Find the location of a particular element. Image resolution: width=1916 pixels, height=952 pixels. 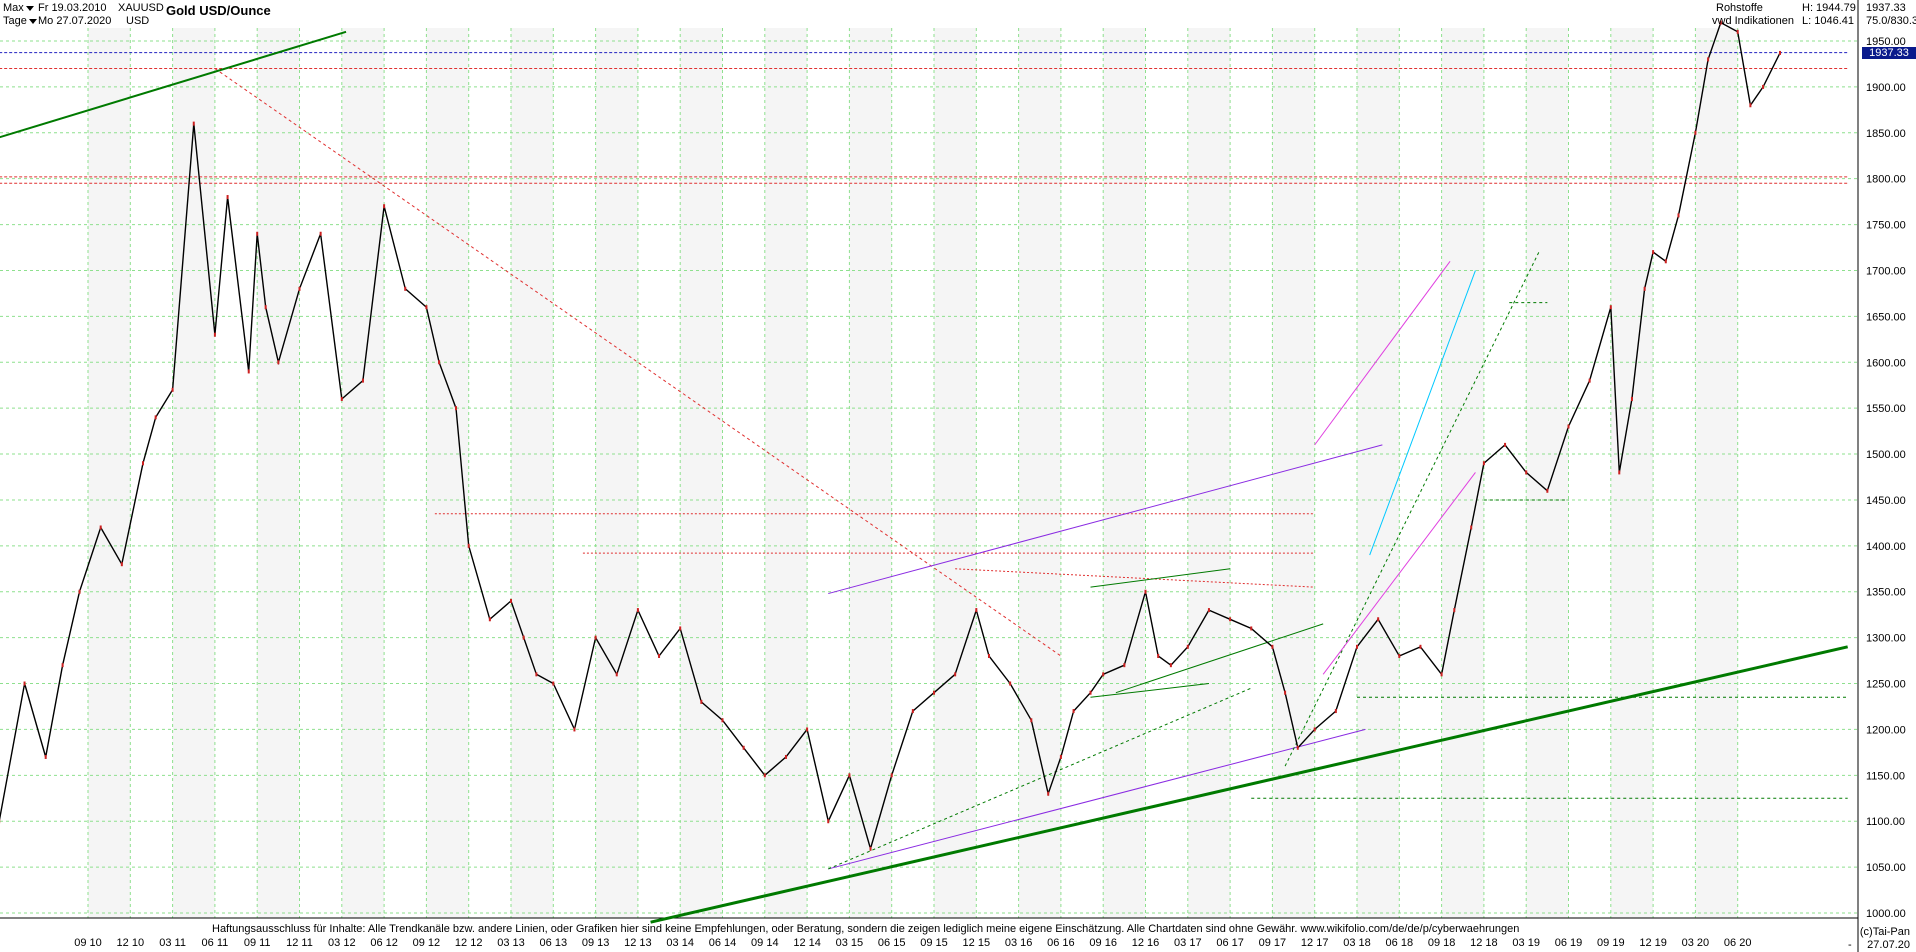

y-tick-label: 1900.00 is located at coordinates (1886, 88).